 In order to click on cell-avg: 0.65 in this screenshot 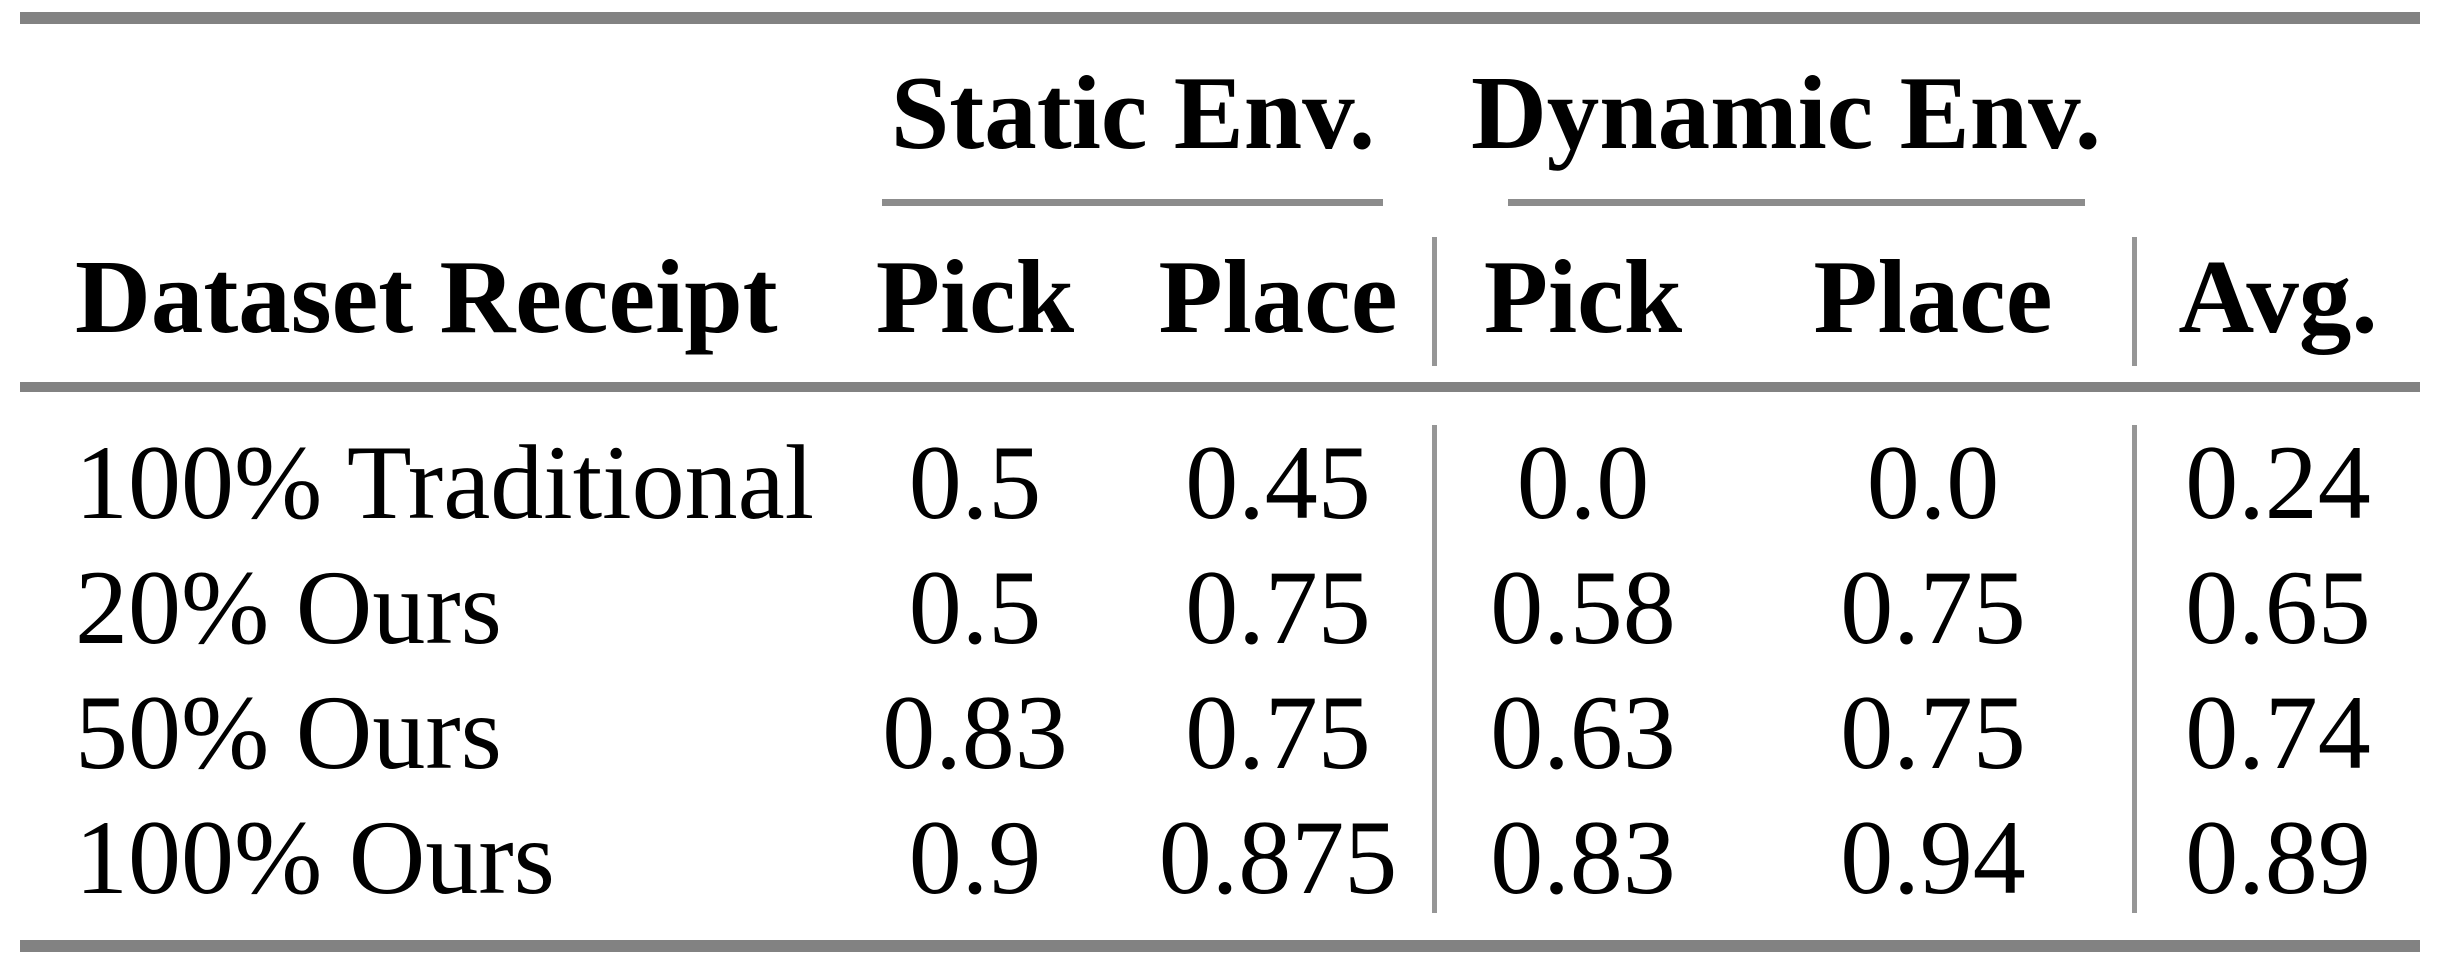, I will do `click(2278, 607)`.